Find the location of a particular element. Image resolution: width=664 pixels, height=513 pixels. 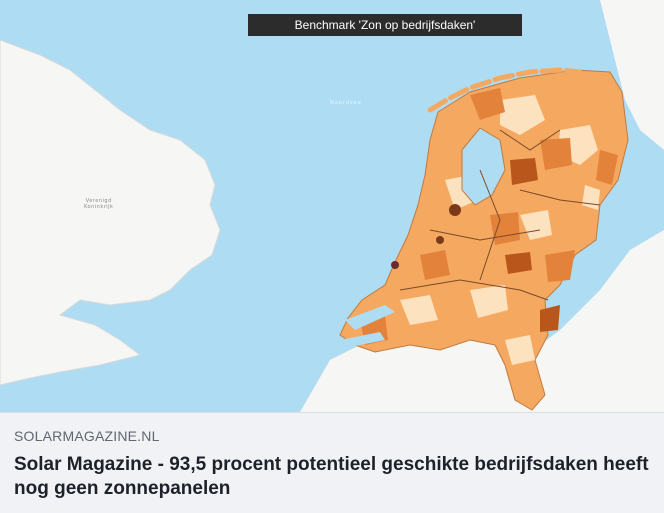

germany-north-land is located at coordinates (632, 75).